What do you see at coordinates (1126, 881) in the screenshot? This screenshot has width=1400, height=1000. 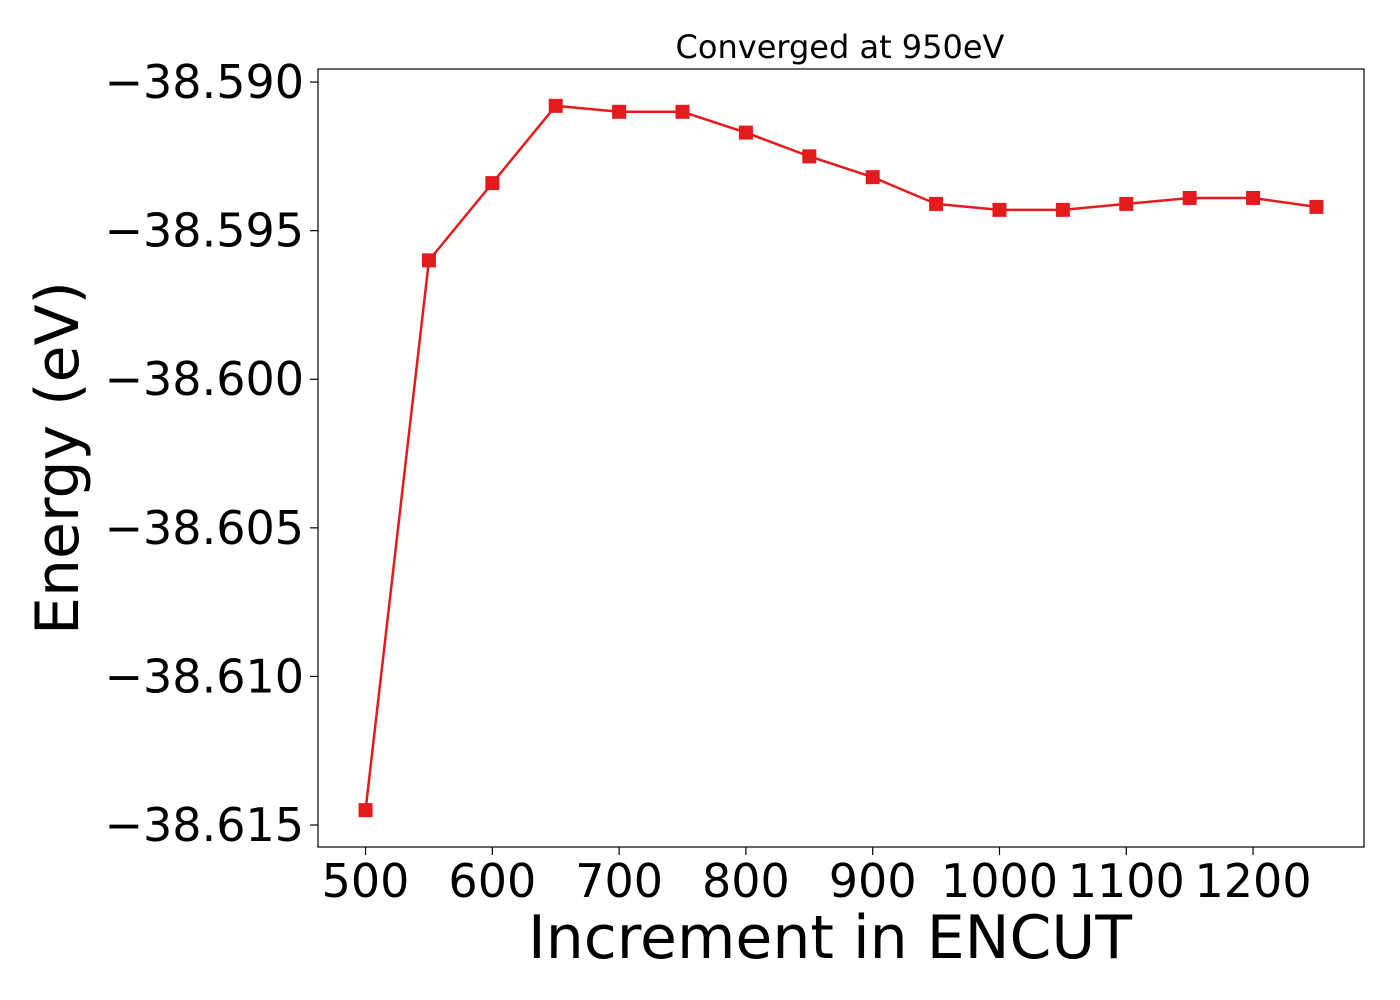 I see `x-tick-label: 1100` at bounding box center [1126, 881].